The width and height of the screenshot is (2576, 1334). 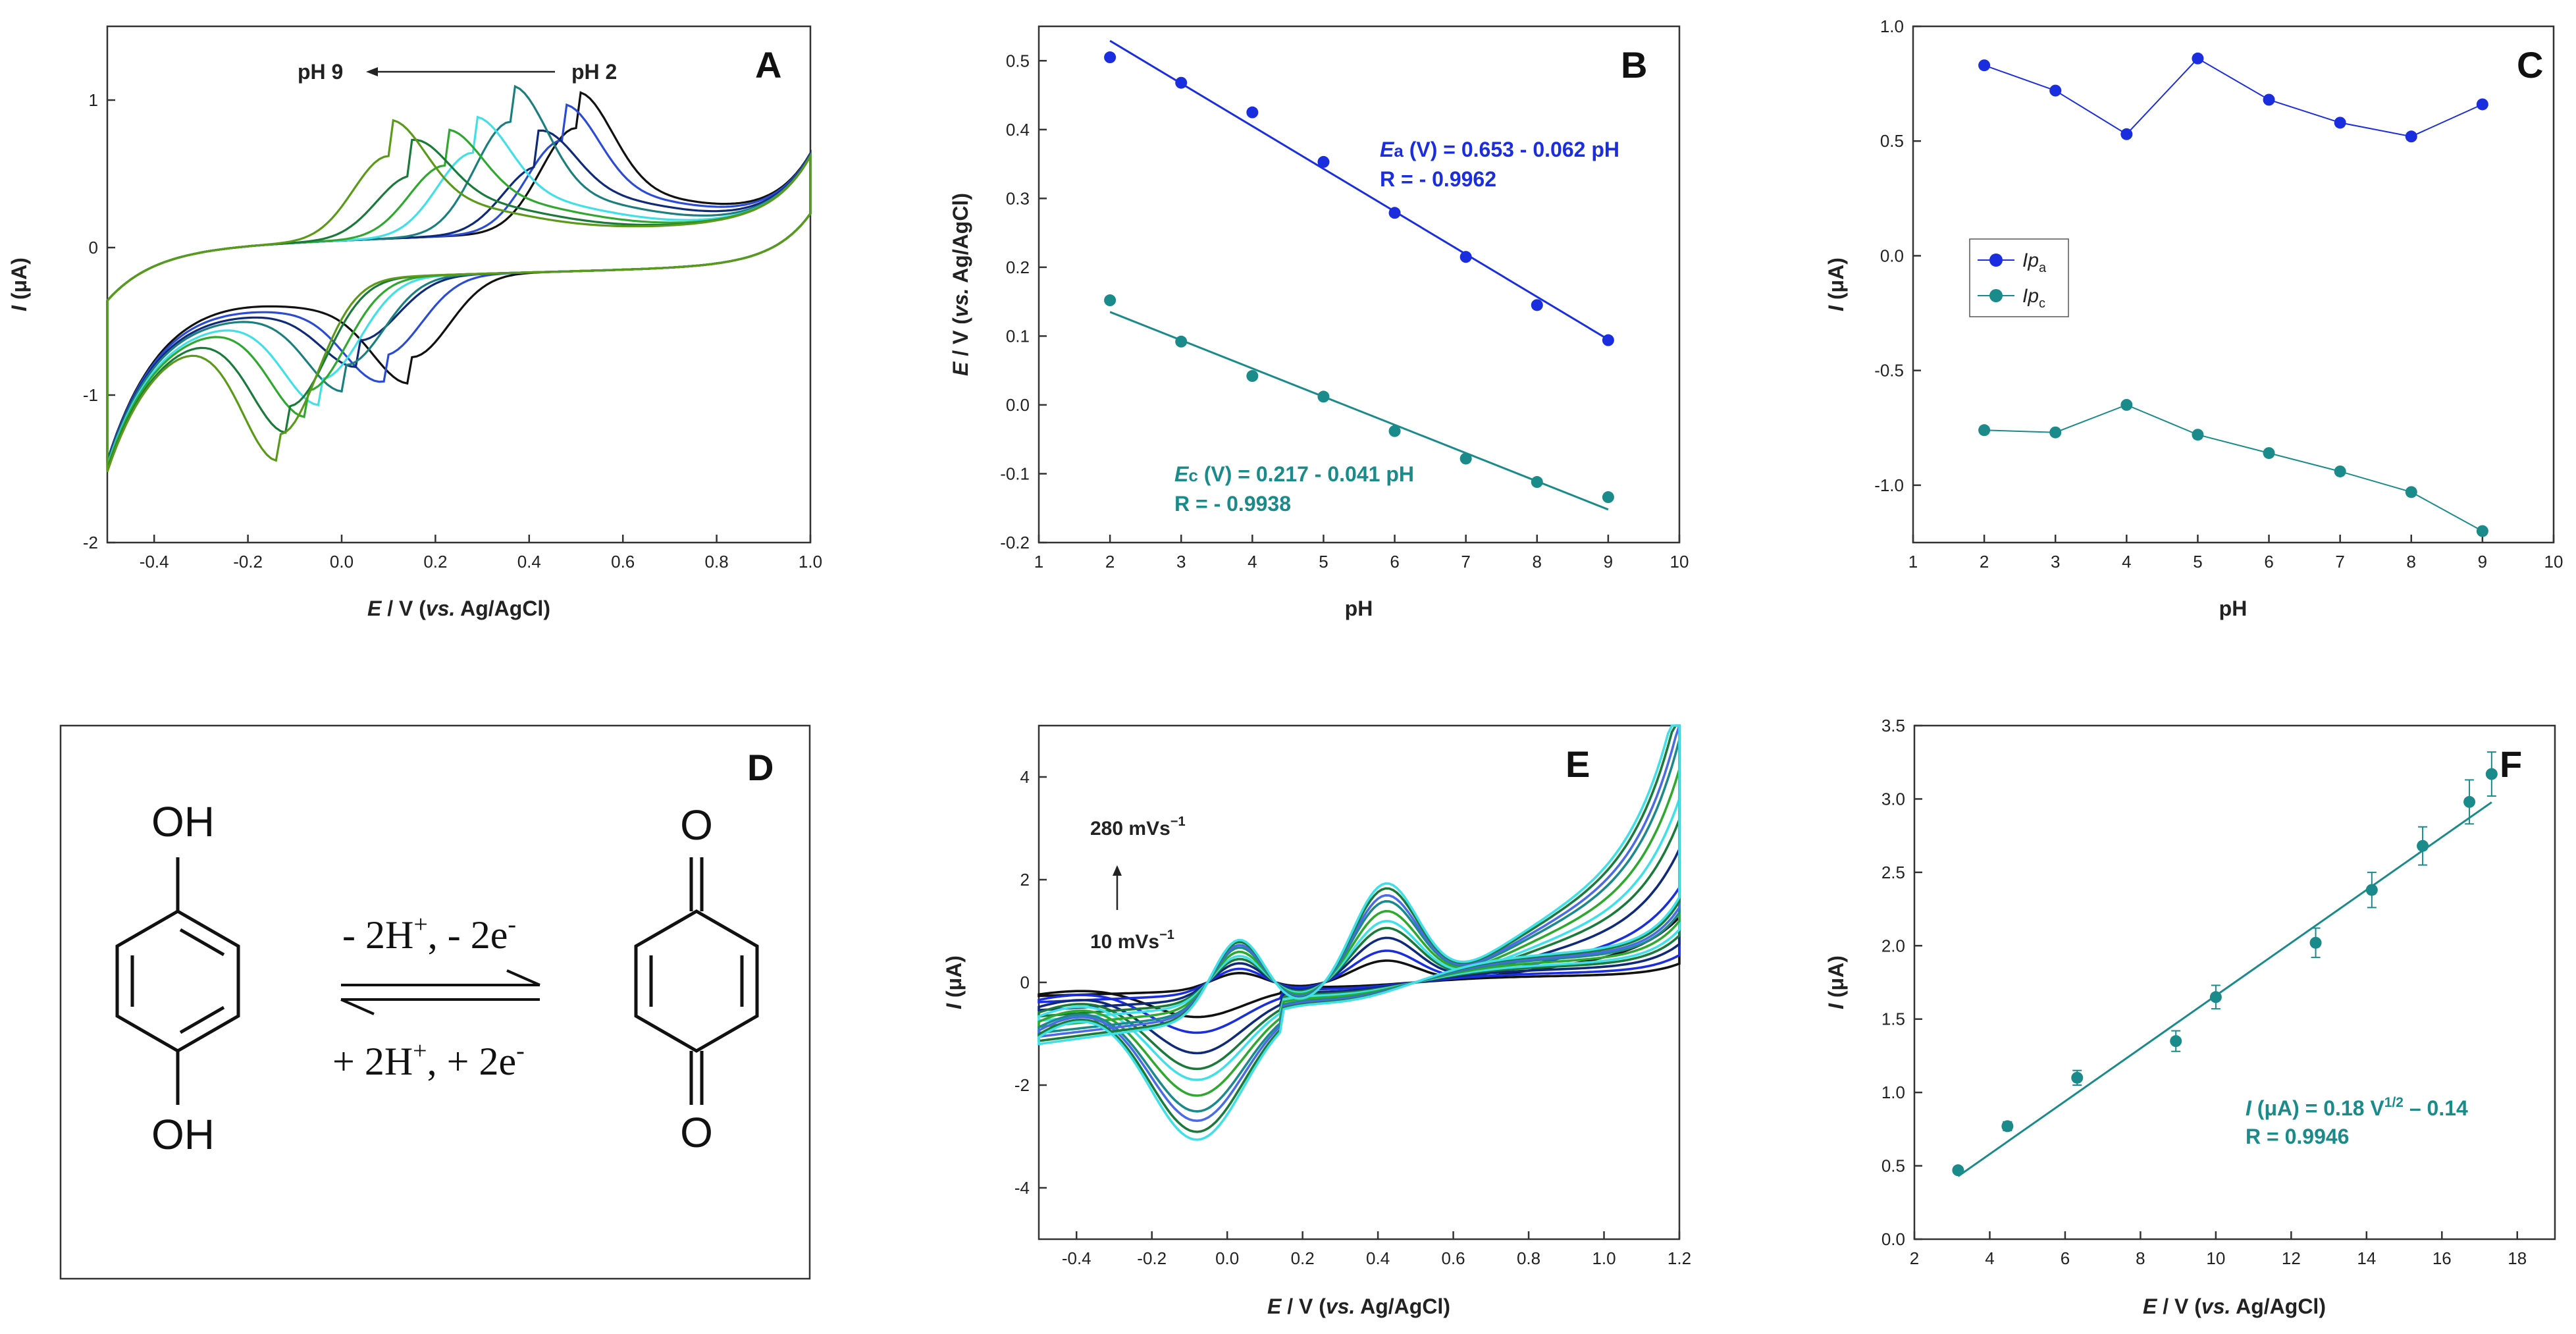 What do you see at coordinates (1323, 562) in the screenshot?
I see `panel-b-xtick-label: 5` at bounding box center [1323, 562].